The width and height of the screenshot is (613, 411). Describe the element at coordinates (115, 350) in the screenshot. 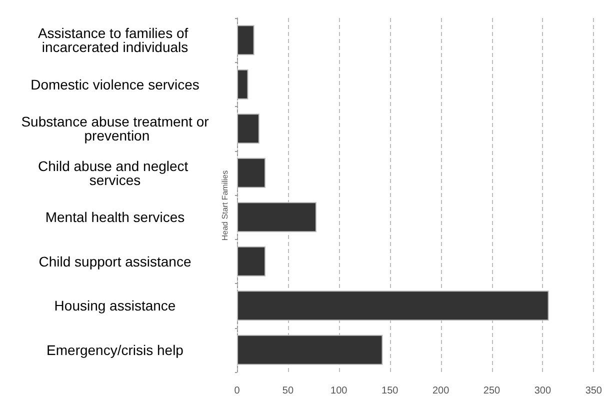

I see `y-tick-label: Emergency/crisis help` at that location.